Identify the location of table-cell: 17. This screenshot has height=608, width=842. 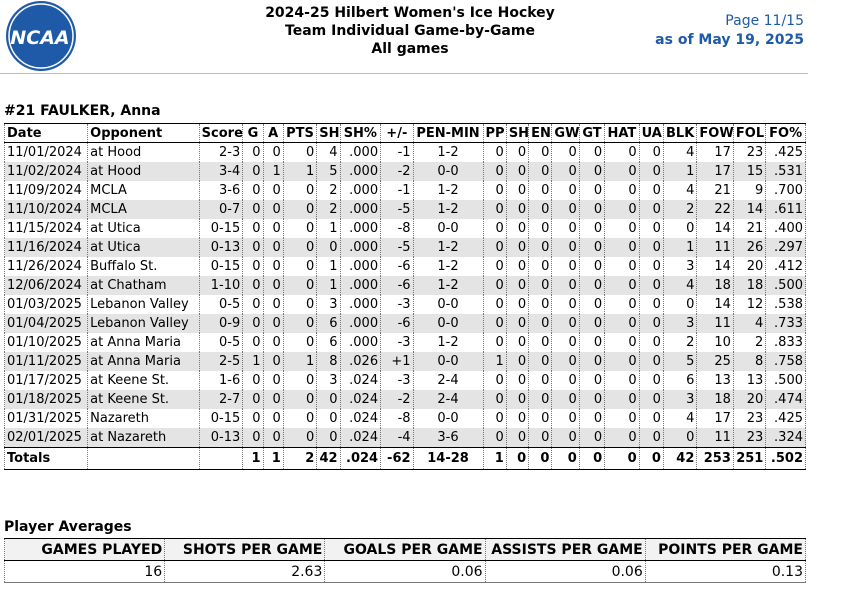
(715, 418).